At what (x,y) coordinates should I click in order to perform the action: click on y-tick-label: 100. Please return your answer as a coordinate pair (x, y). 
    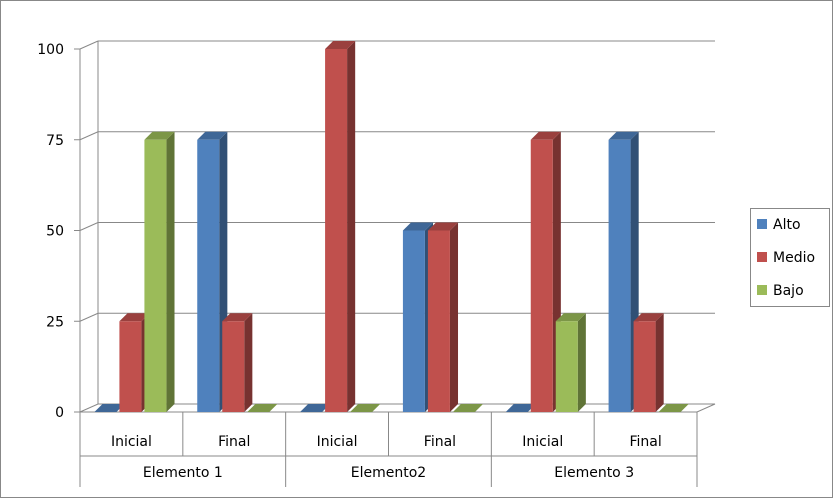
    Looking at the image, I should click on (50, 50).